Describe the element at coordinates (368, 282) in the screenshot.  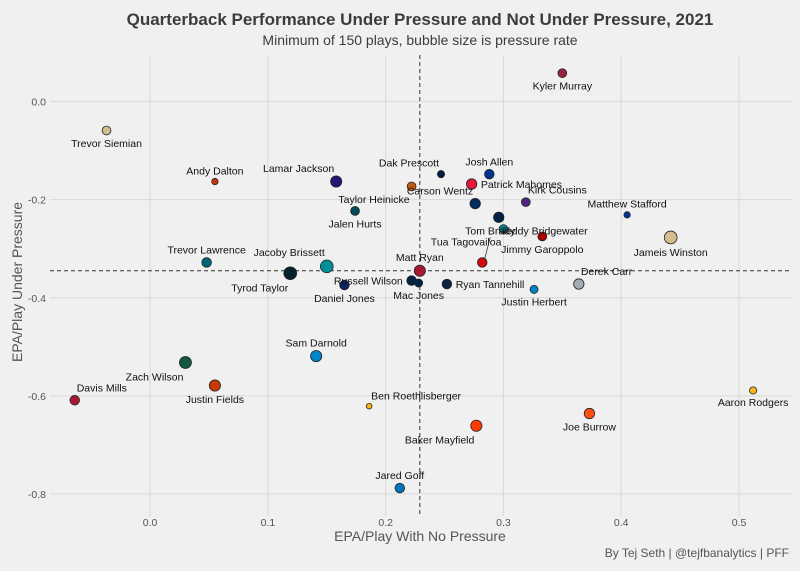
I see `label-russell-wilson: Russell Wilson` at that location.